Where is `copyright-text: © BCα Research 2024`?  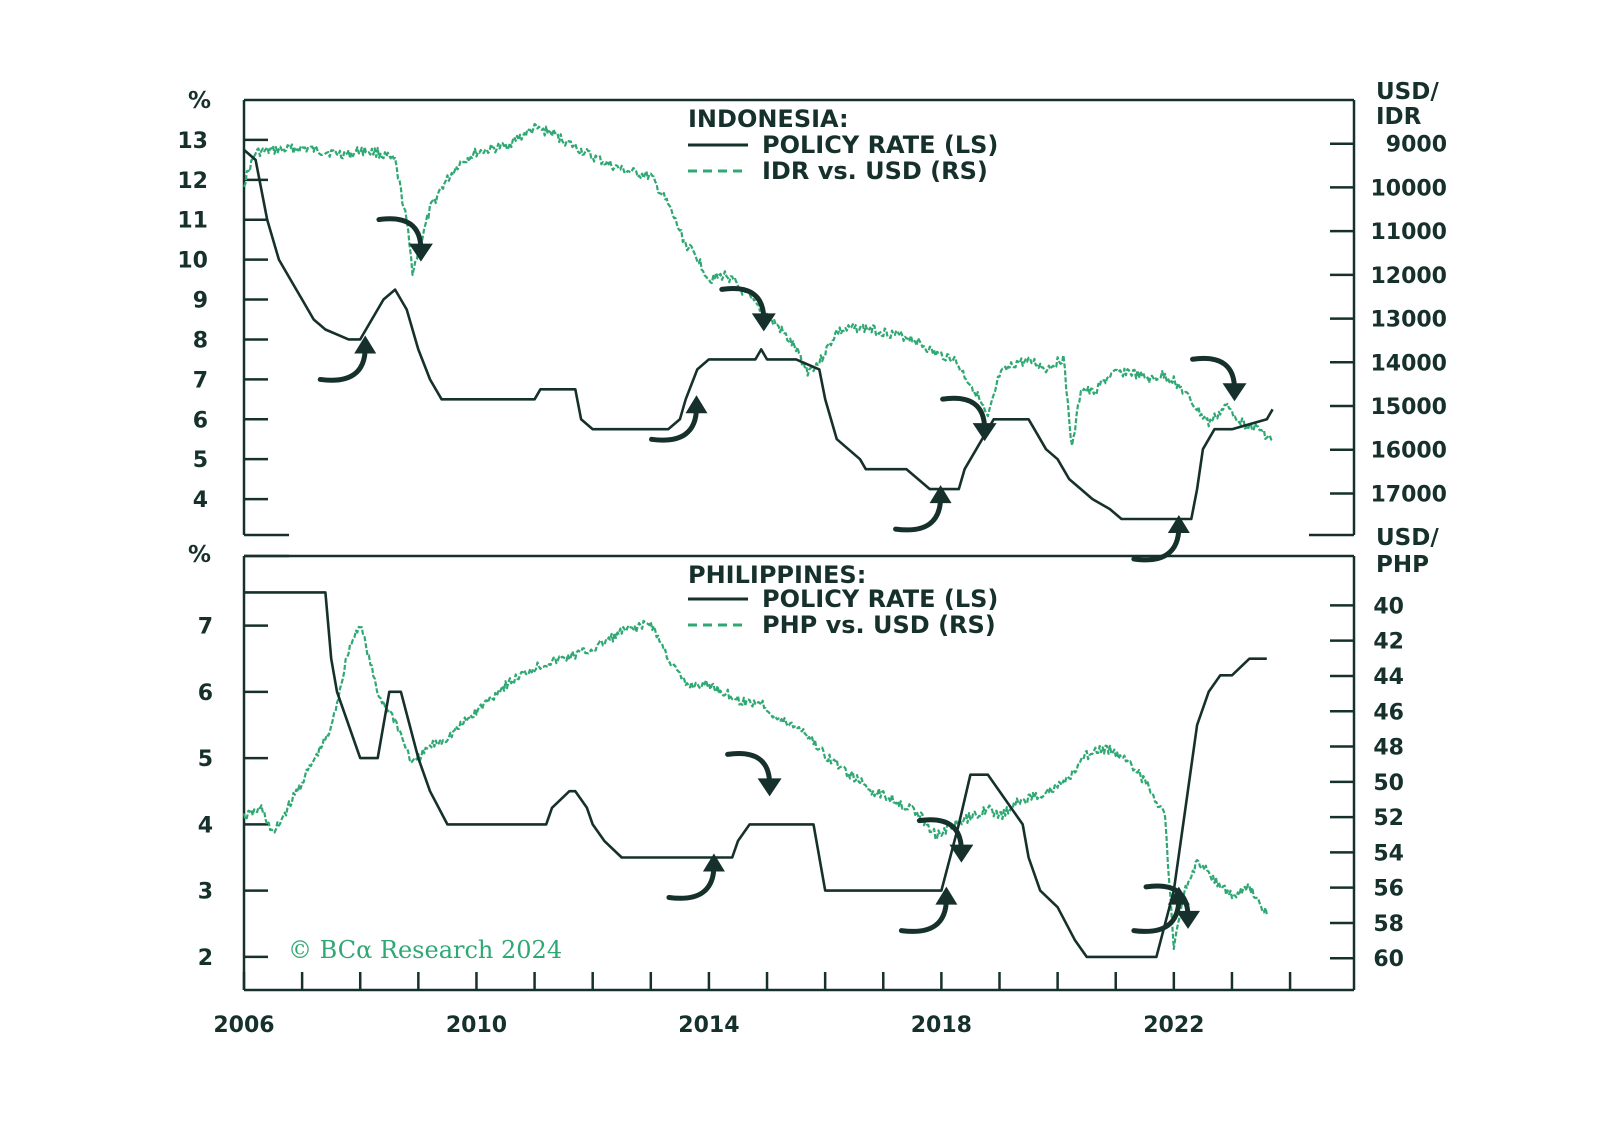 copyright-text: © BCα Research 2024 is located at coordinates (425, 950).